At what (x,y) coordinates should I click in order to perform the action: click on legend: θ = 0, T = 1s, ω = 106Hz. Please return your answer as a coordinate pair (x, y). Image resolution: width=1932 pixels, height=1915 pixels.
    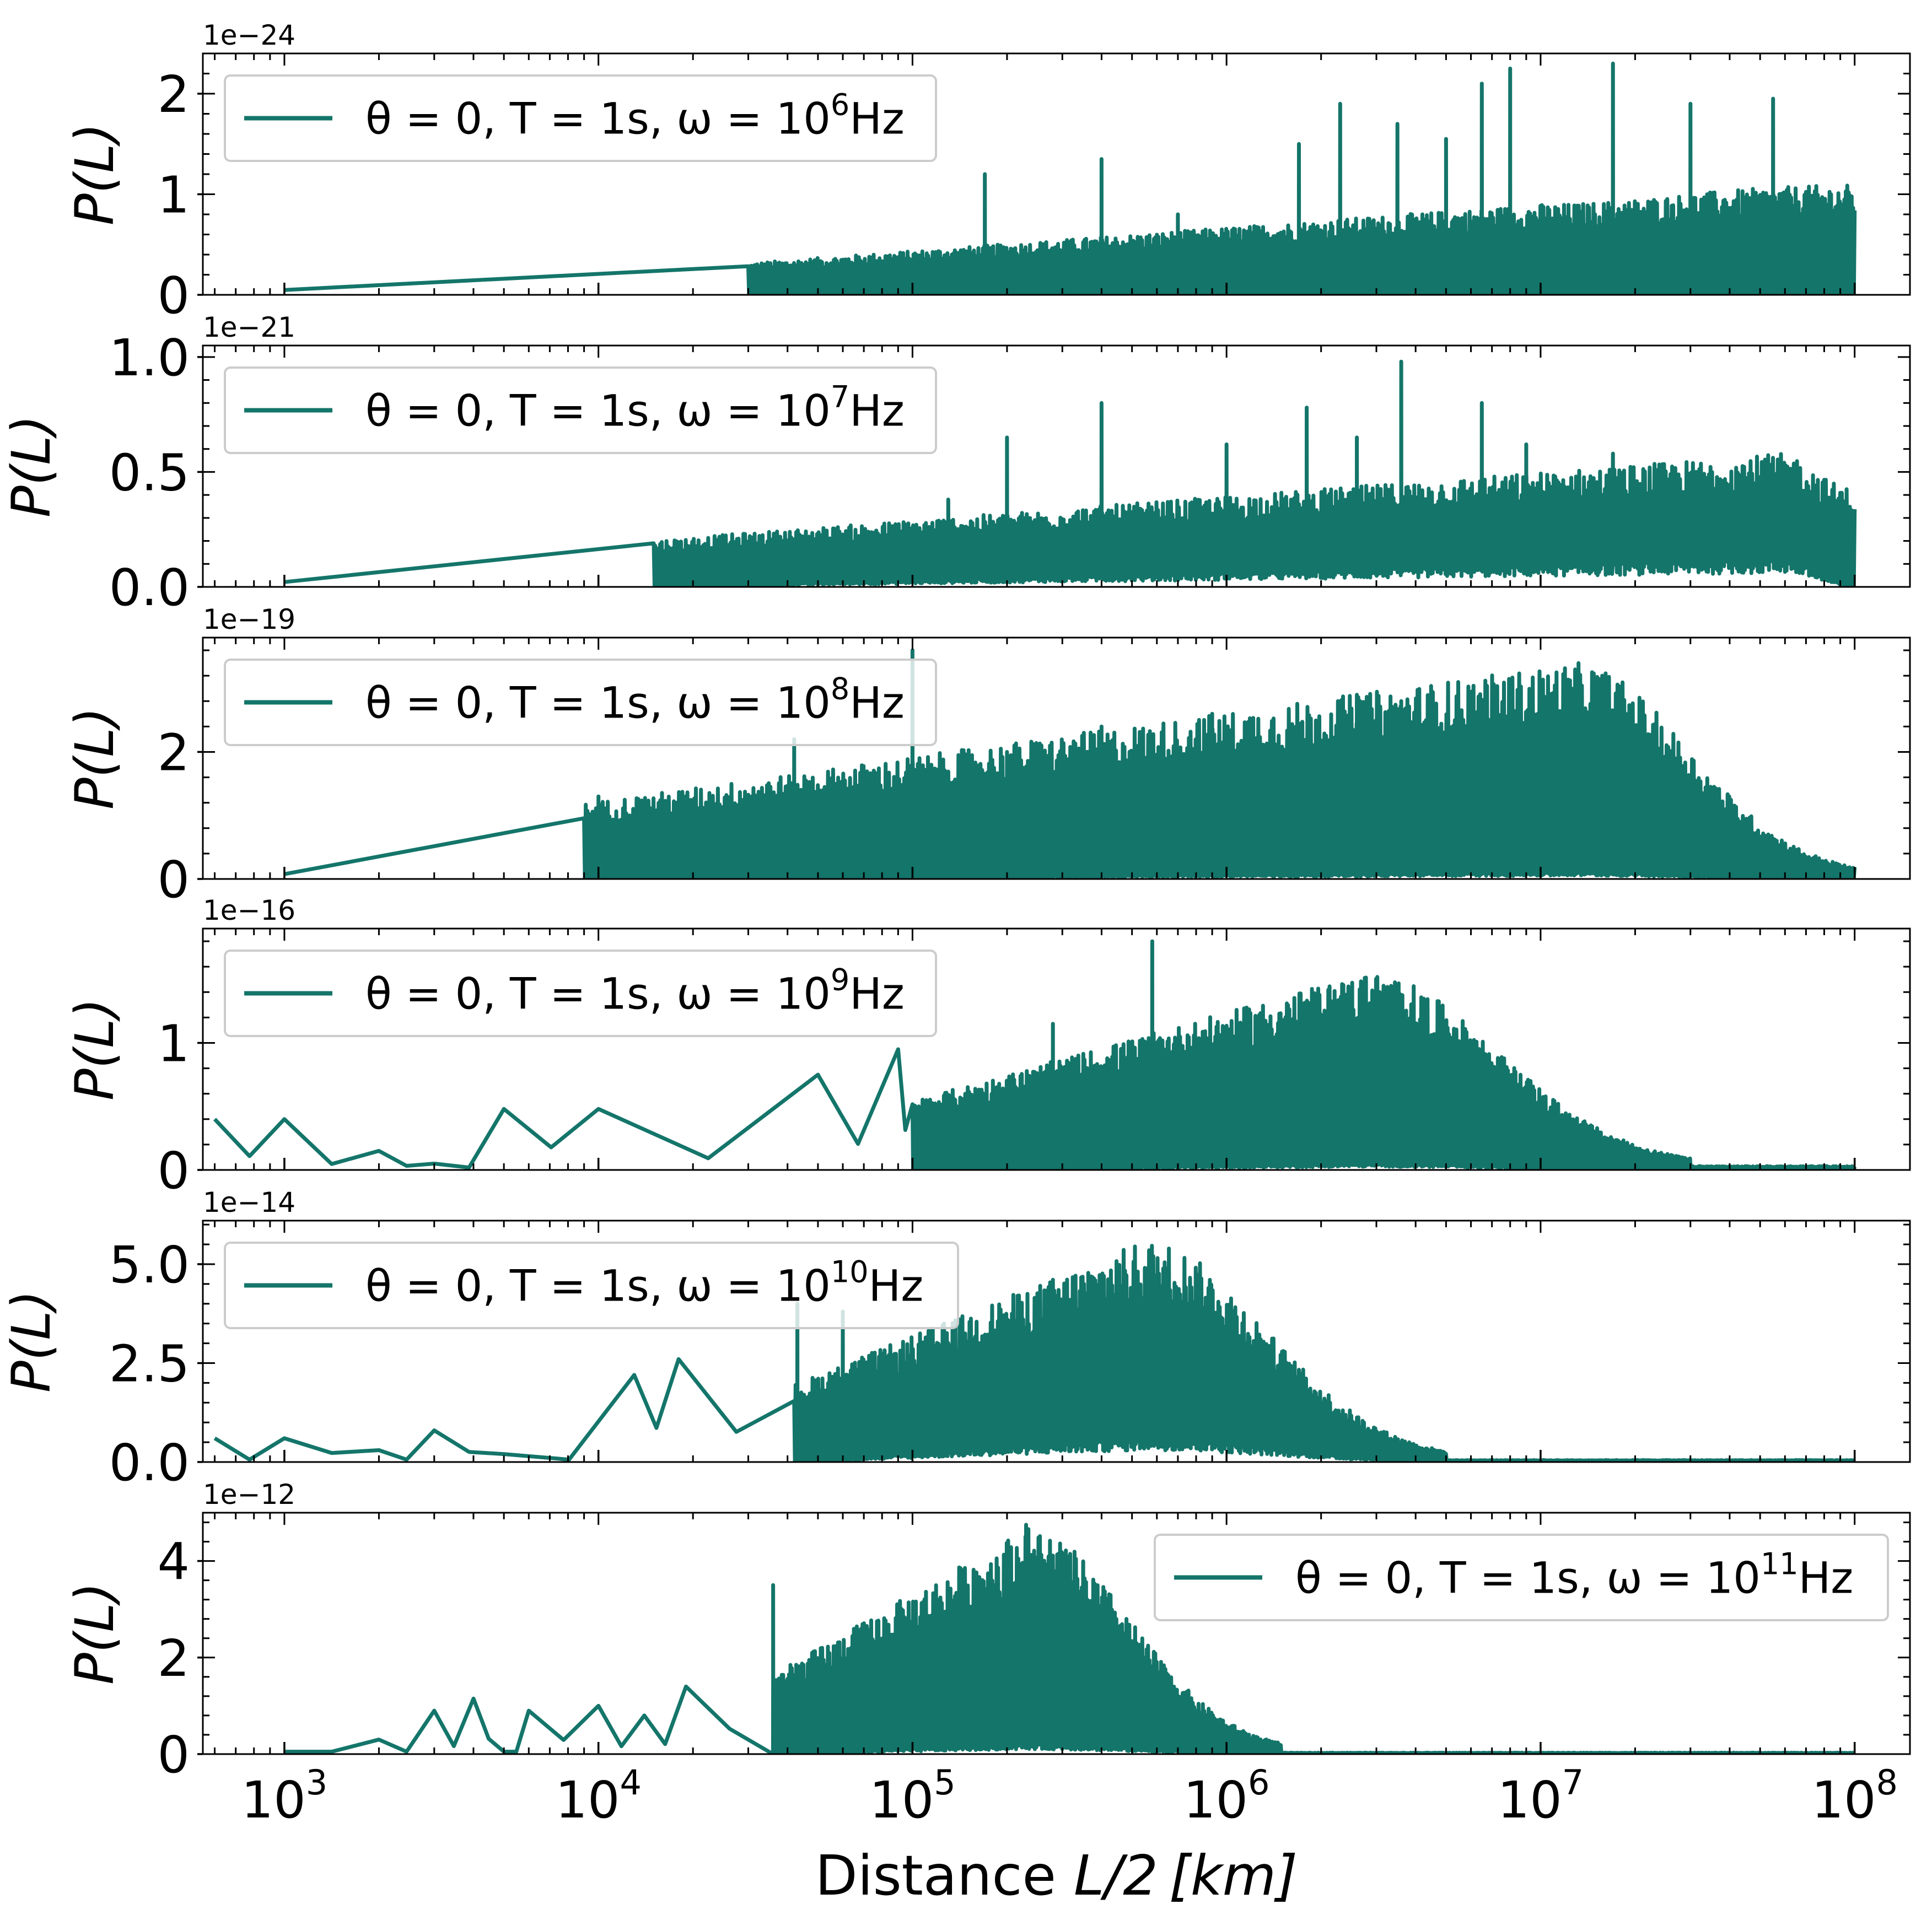
    Looking at the image, I should click on (580, 118).